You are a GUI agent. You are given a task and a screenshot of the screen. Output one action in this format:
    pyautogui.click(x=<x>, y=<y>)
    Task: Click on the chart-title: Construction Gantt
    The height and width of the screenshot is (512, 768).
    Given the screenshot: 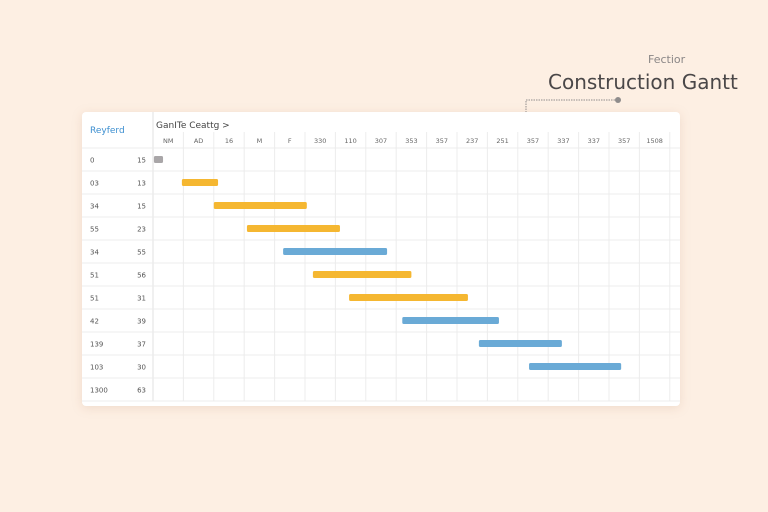 What is the action you would take?
    pyautogui.click(x=643, y=82)
    